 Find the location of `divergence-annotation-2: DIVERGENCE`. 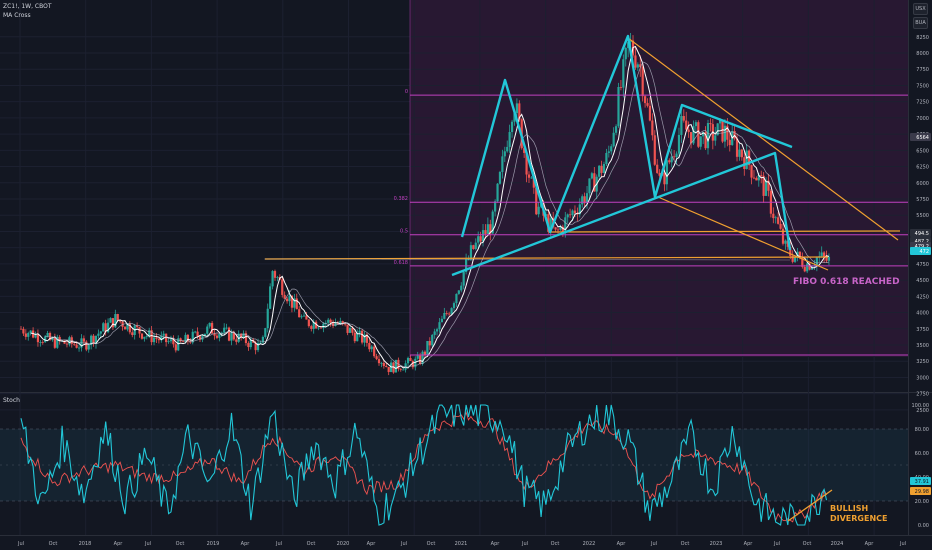

divergence-annotation-2: DIVERGENCE is located at coordinates (859, 518).